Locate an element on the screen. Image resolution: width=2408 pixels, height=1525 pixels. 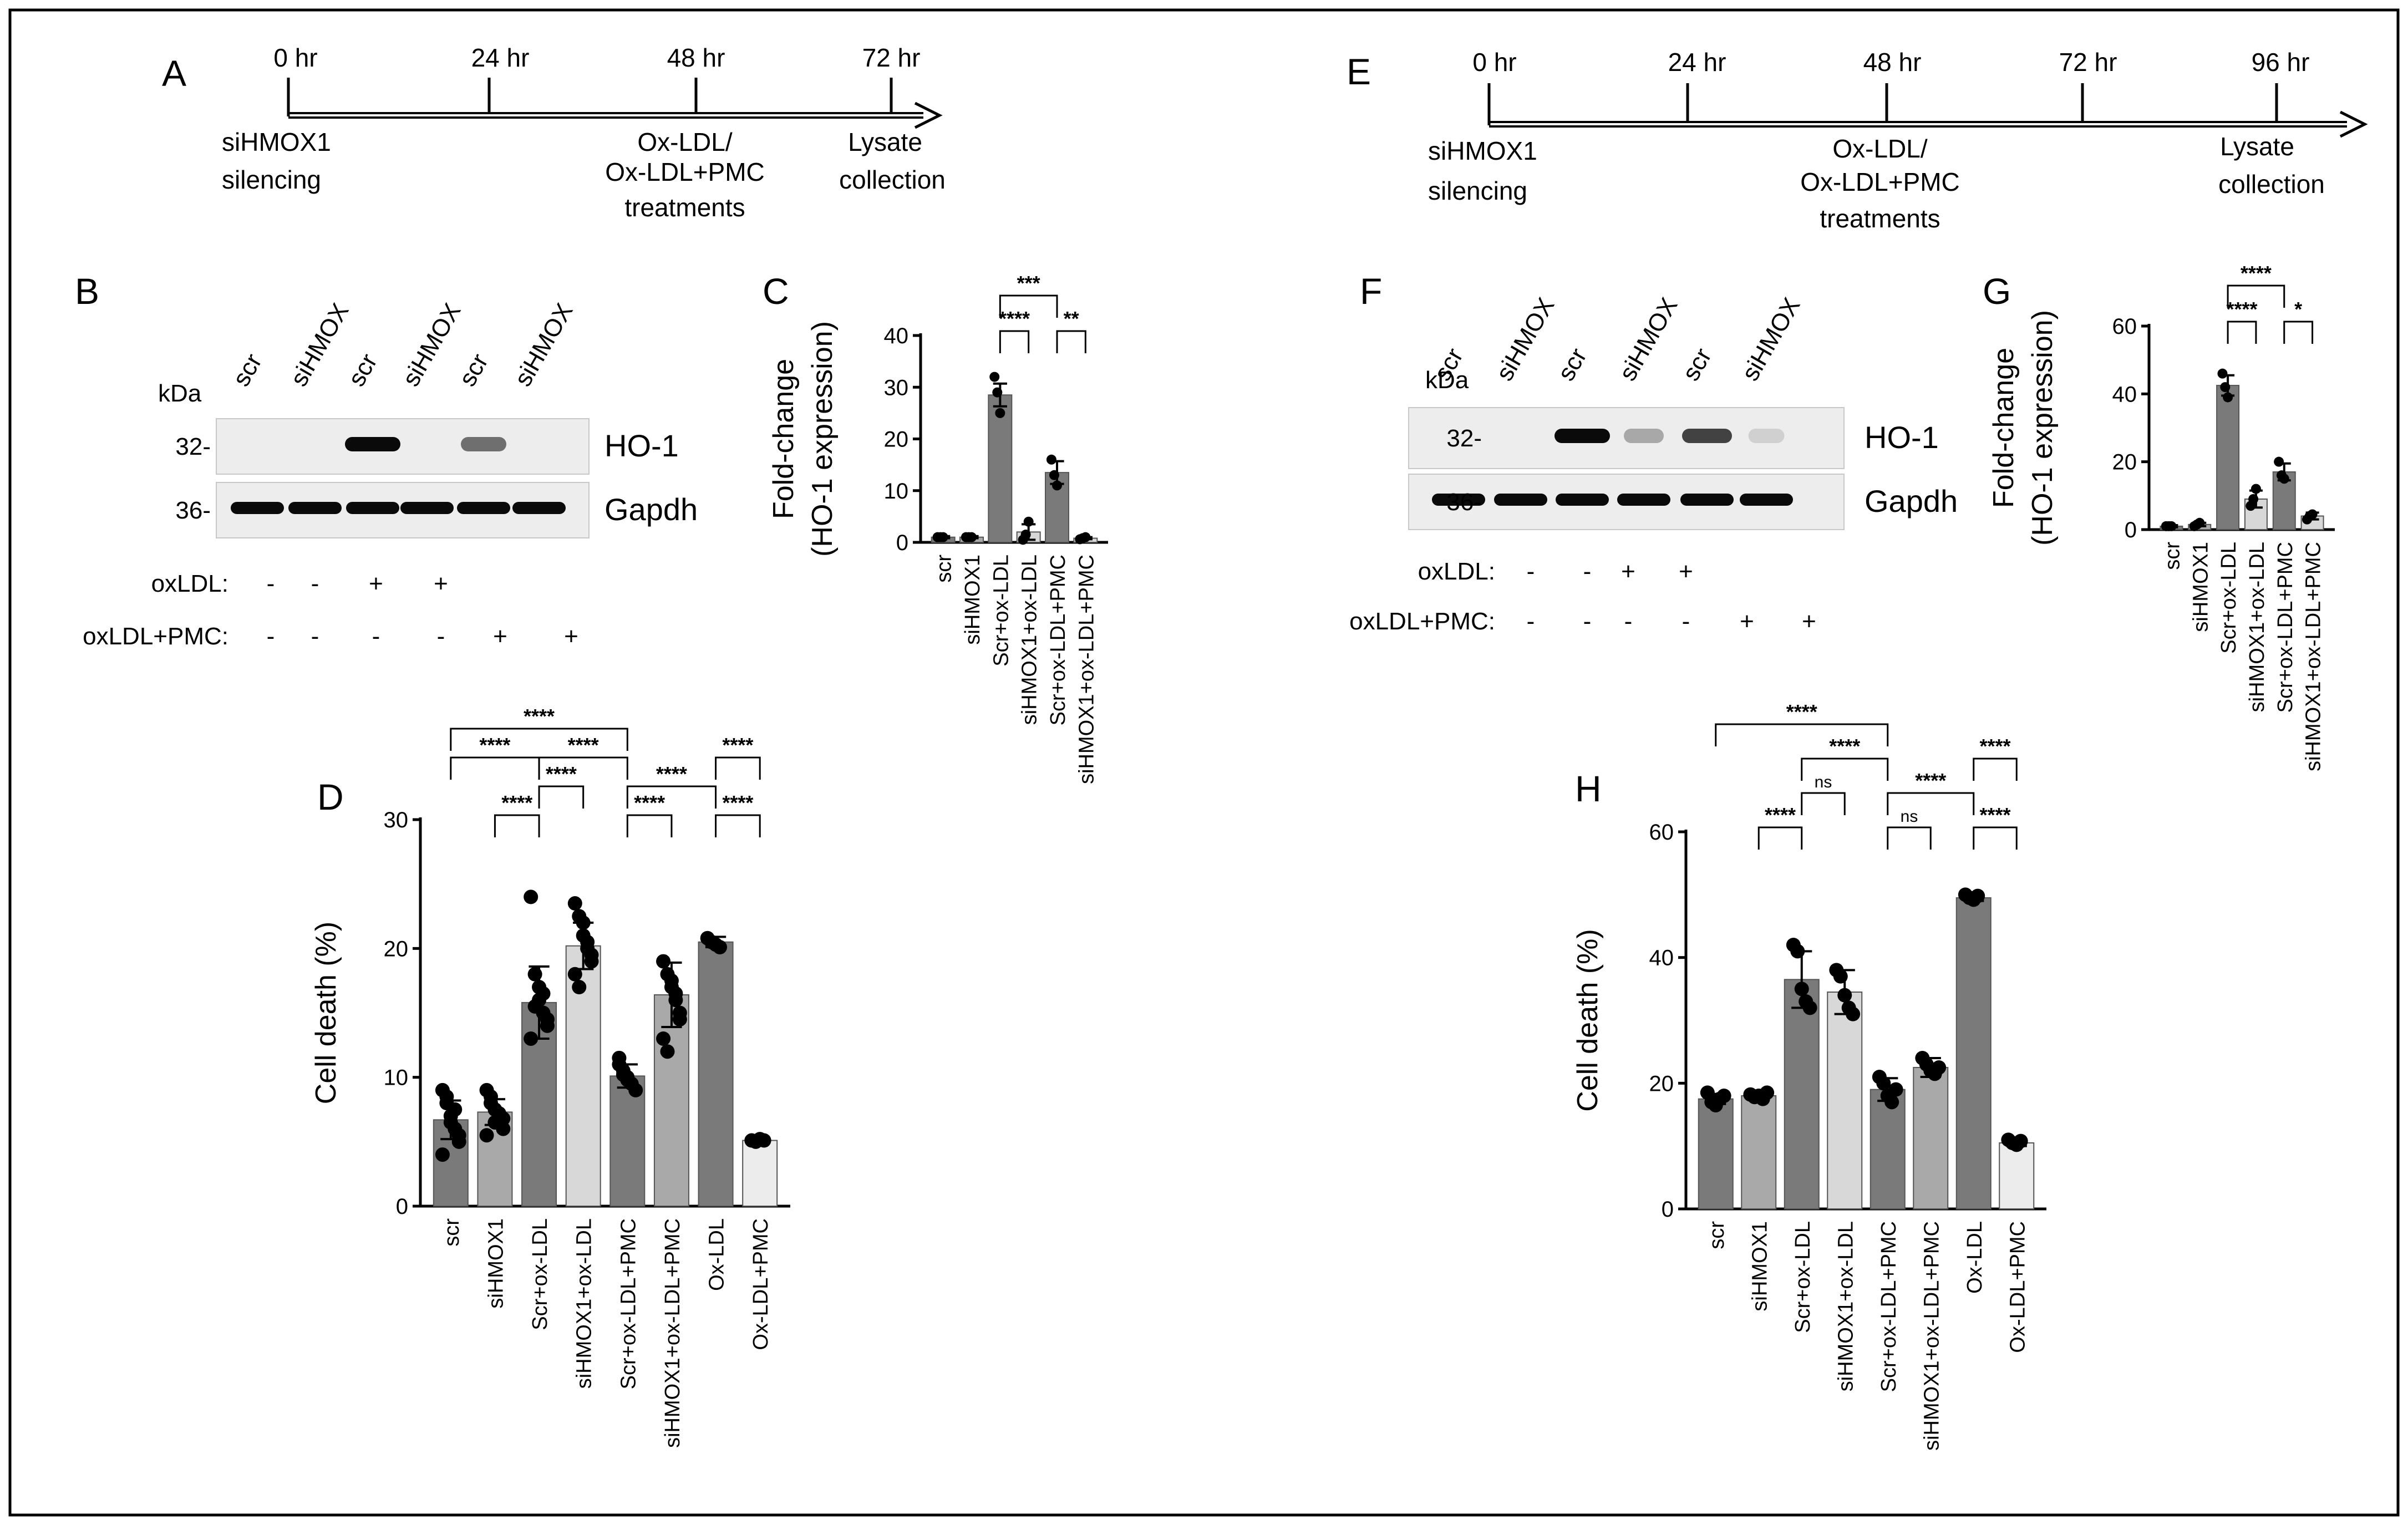
timeline-e-time: 48 hr is located at coordinates (1892, 63).